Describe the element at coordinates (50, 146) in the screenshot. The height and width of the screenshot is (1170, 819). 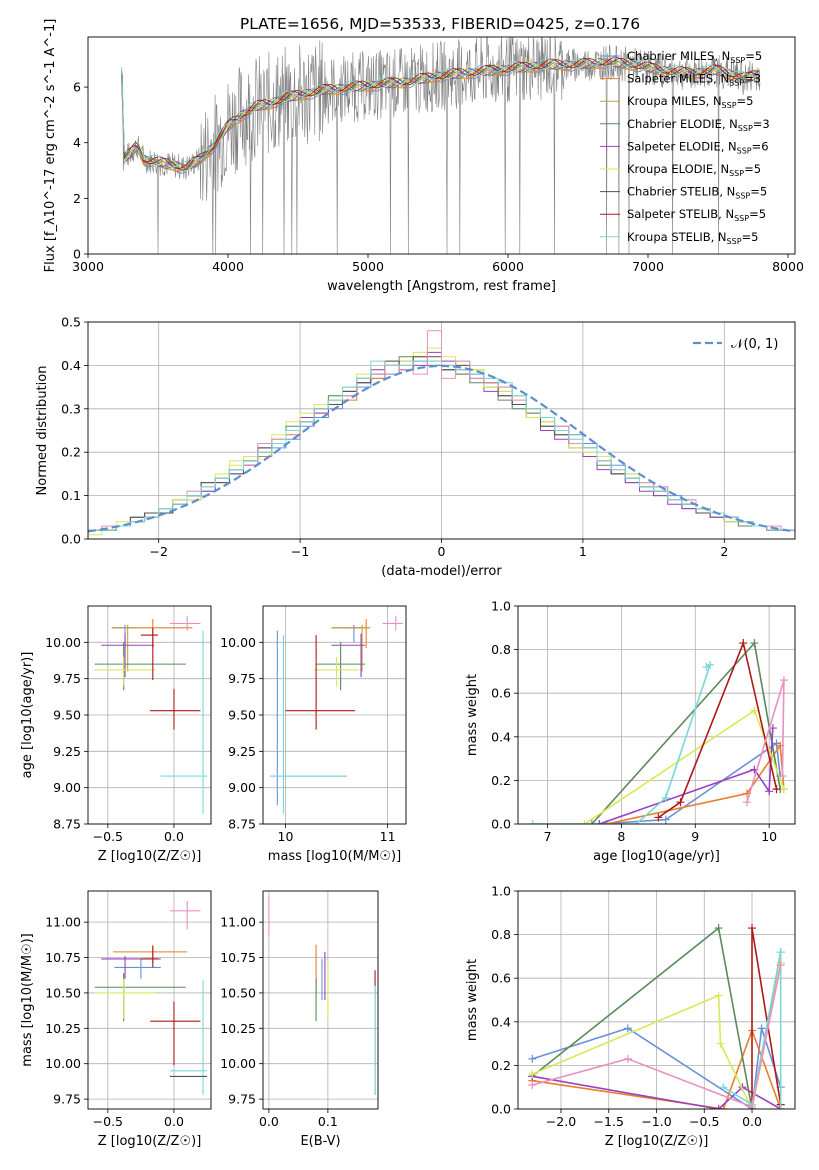
I see `y-axis-label: Flux [f_λ10^-17 erg cm^-2 s^-1 A^-1]` at that location.